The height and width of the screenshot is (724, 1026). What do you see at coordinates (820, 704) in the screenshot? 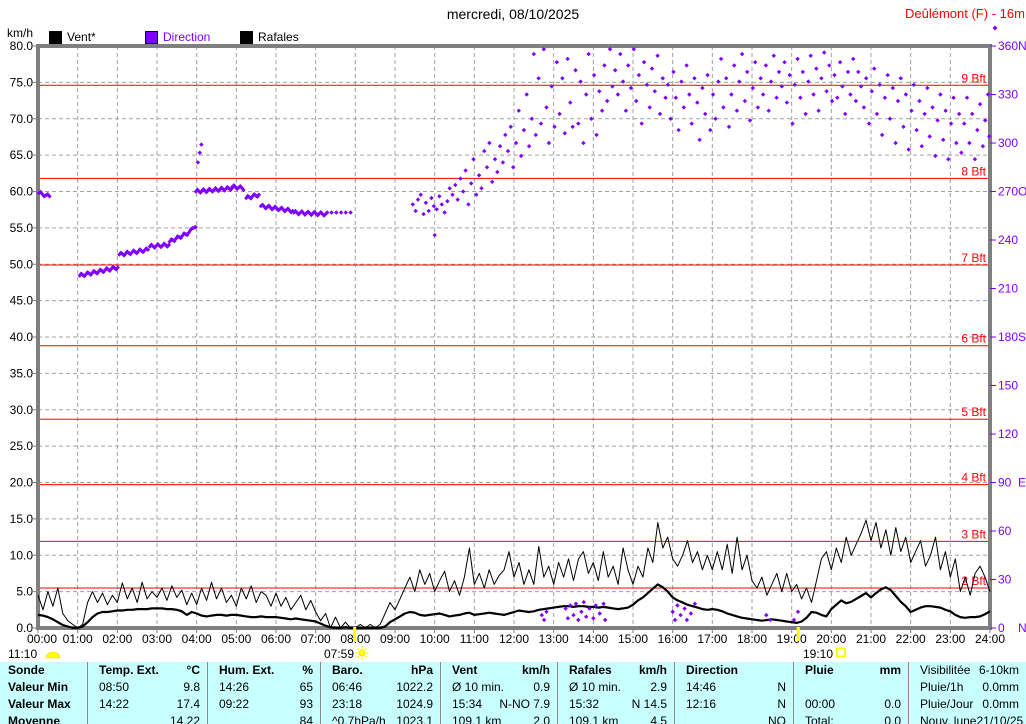
I see `stats-pluie-row-1-left: 00:00` at bounding box center [820, 704].